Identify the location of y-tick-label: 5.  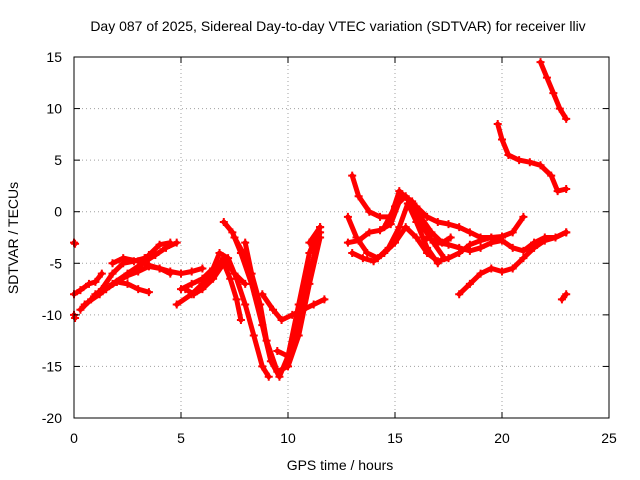
(58, 160).